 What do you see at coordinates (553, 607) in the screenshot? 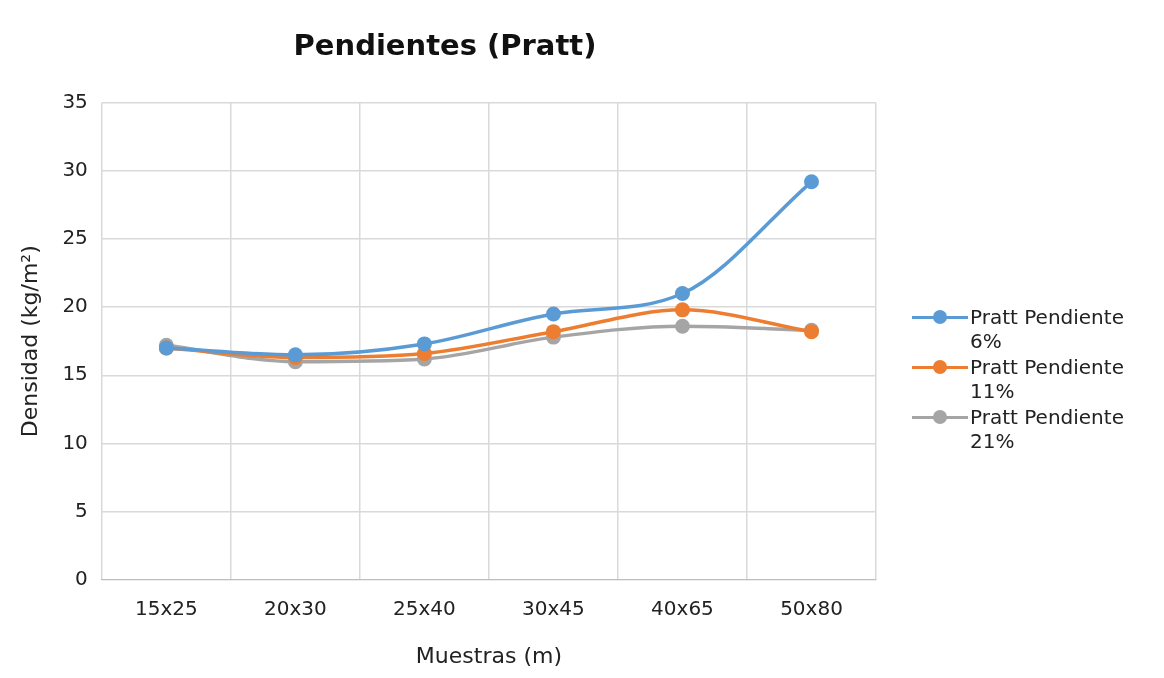
I see `x-tick-label: 30x45` at bounding box center [553, 607].